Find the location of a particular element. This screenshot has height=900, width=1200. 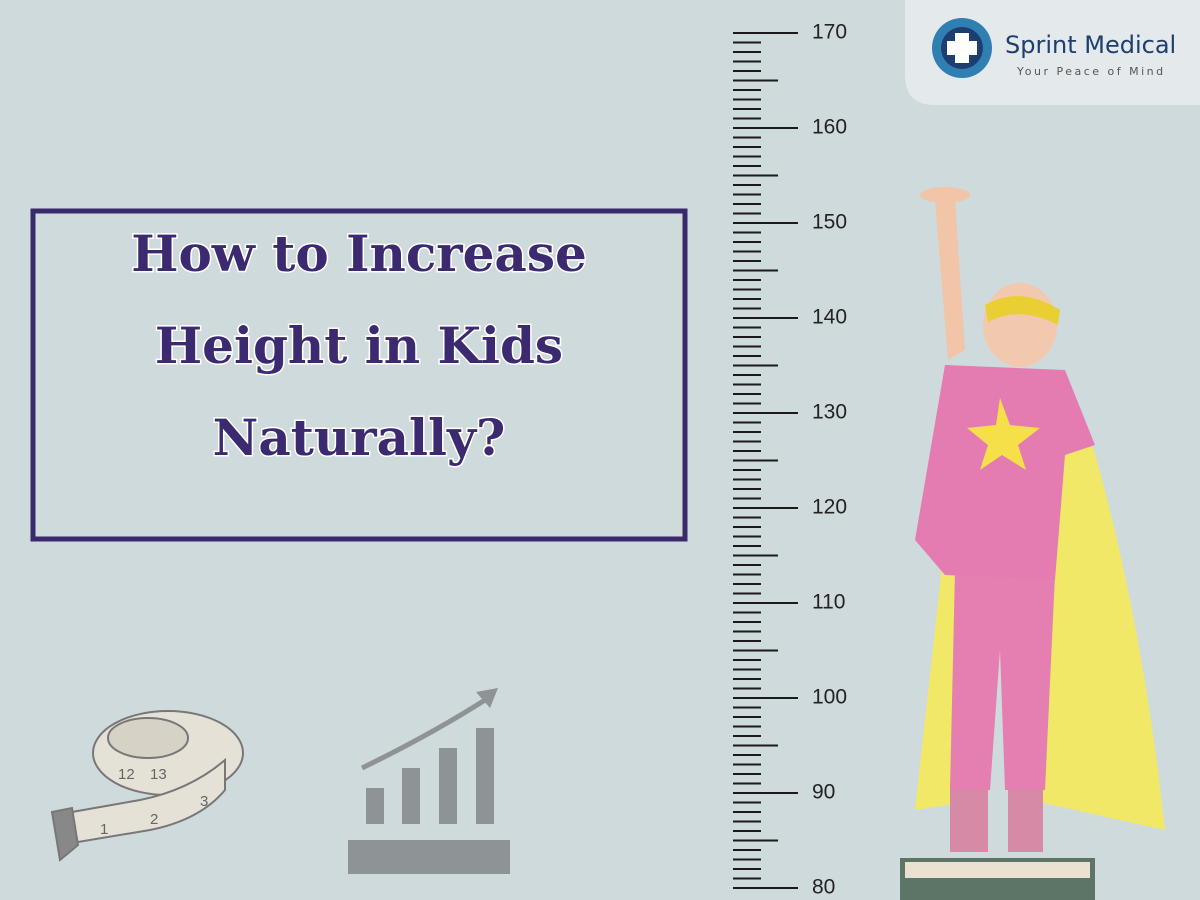

ruler-label: 80 is located at coordinates (823, 887).